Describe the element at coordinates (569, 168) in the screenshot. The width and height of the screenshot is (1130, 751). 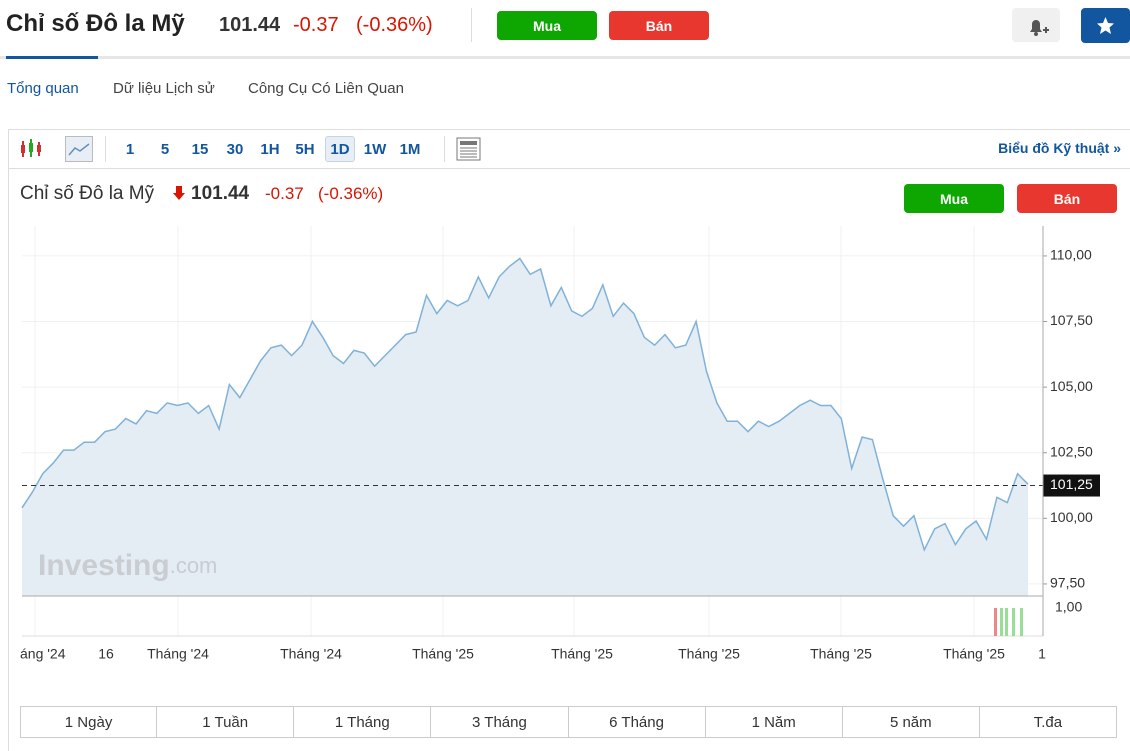
I see `toolbar-rule` at that location.